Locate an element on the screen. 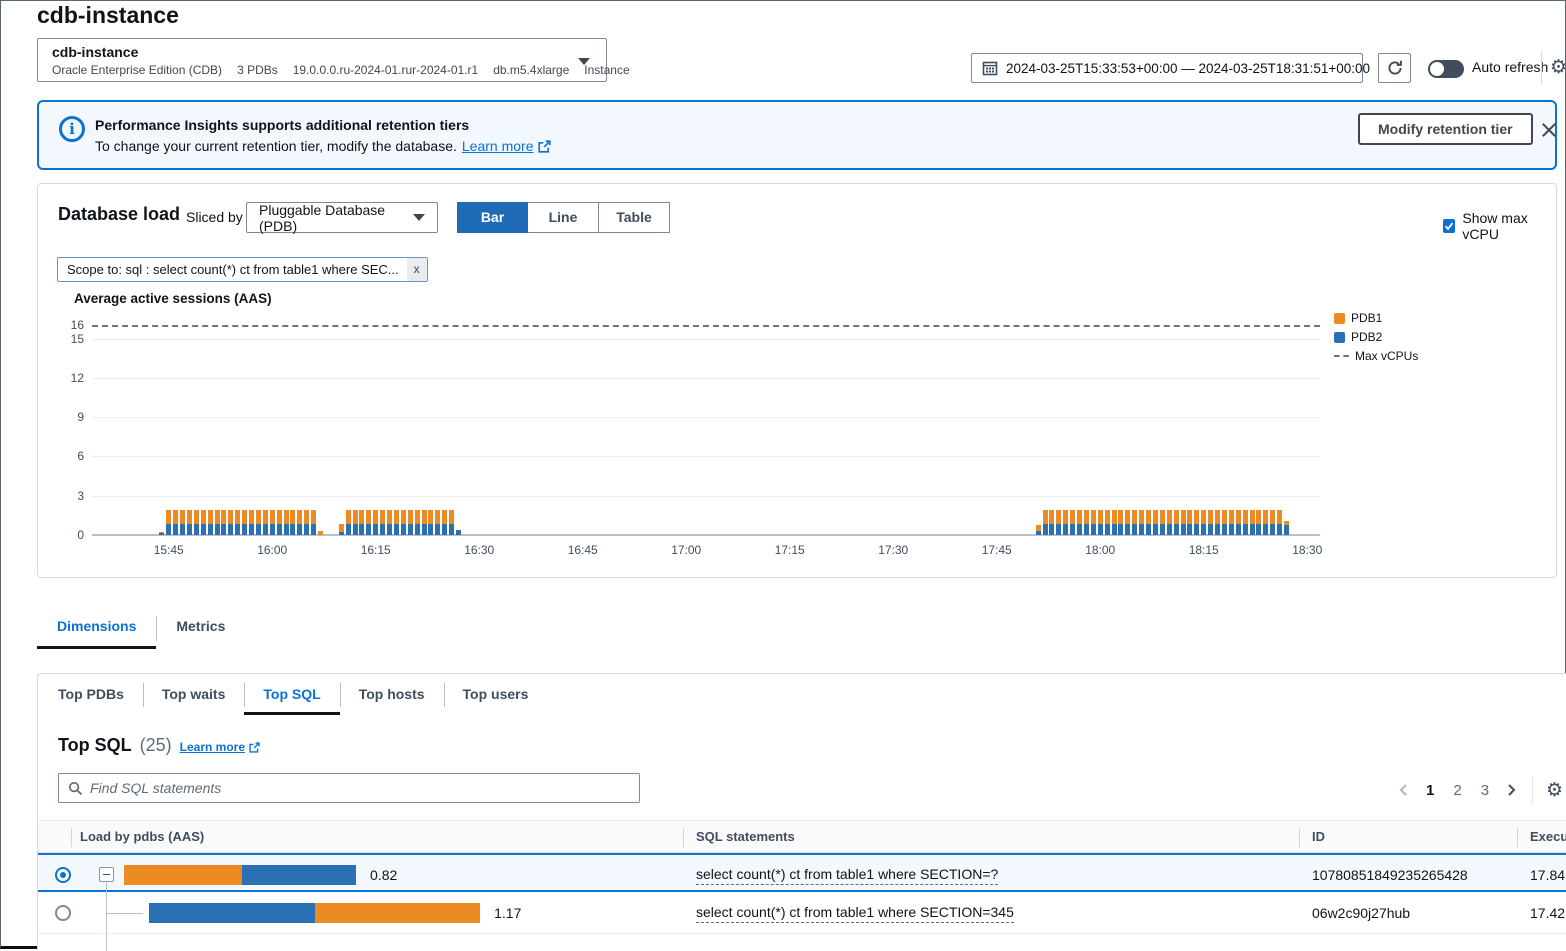 The image size is (1566, 951). main-tabs: Dimensions Metrics is located at coordinates (141, 629).